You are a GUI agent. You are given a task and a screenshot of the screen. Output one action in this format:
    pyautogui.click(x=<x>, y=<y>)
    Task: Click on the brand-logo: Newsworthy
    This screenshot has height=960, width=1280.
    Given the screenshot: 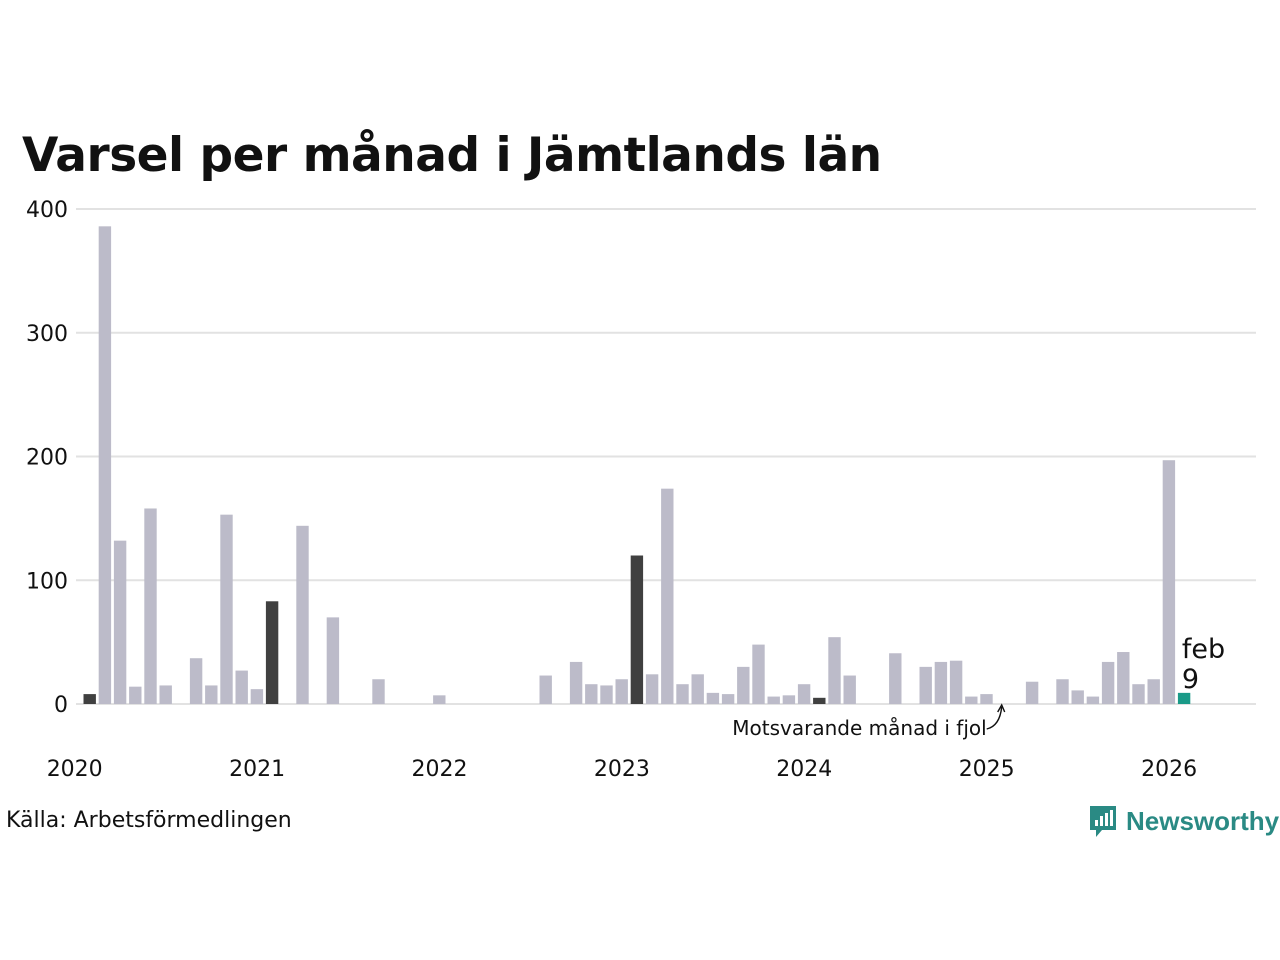 What is the action you would take?
    pyautogui.click(x=1183, y=821)
    